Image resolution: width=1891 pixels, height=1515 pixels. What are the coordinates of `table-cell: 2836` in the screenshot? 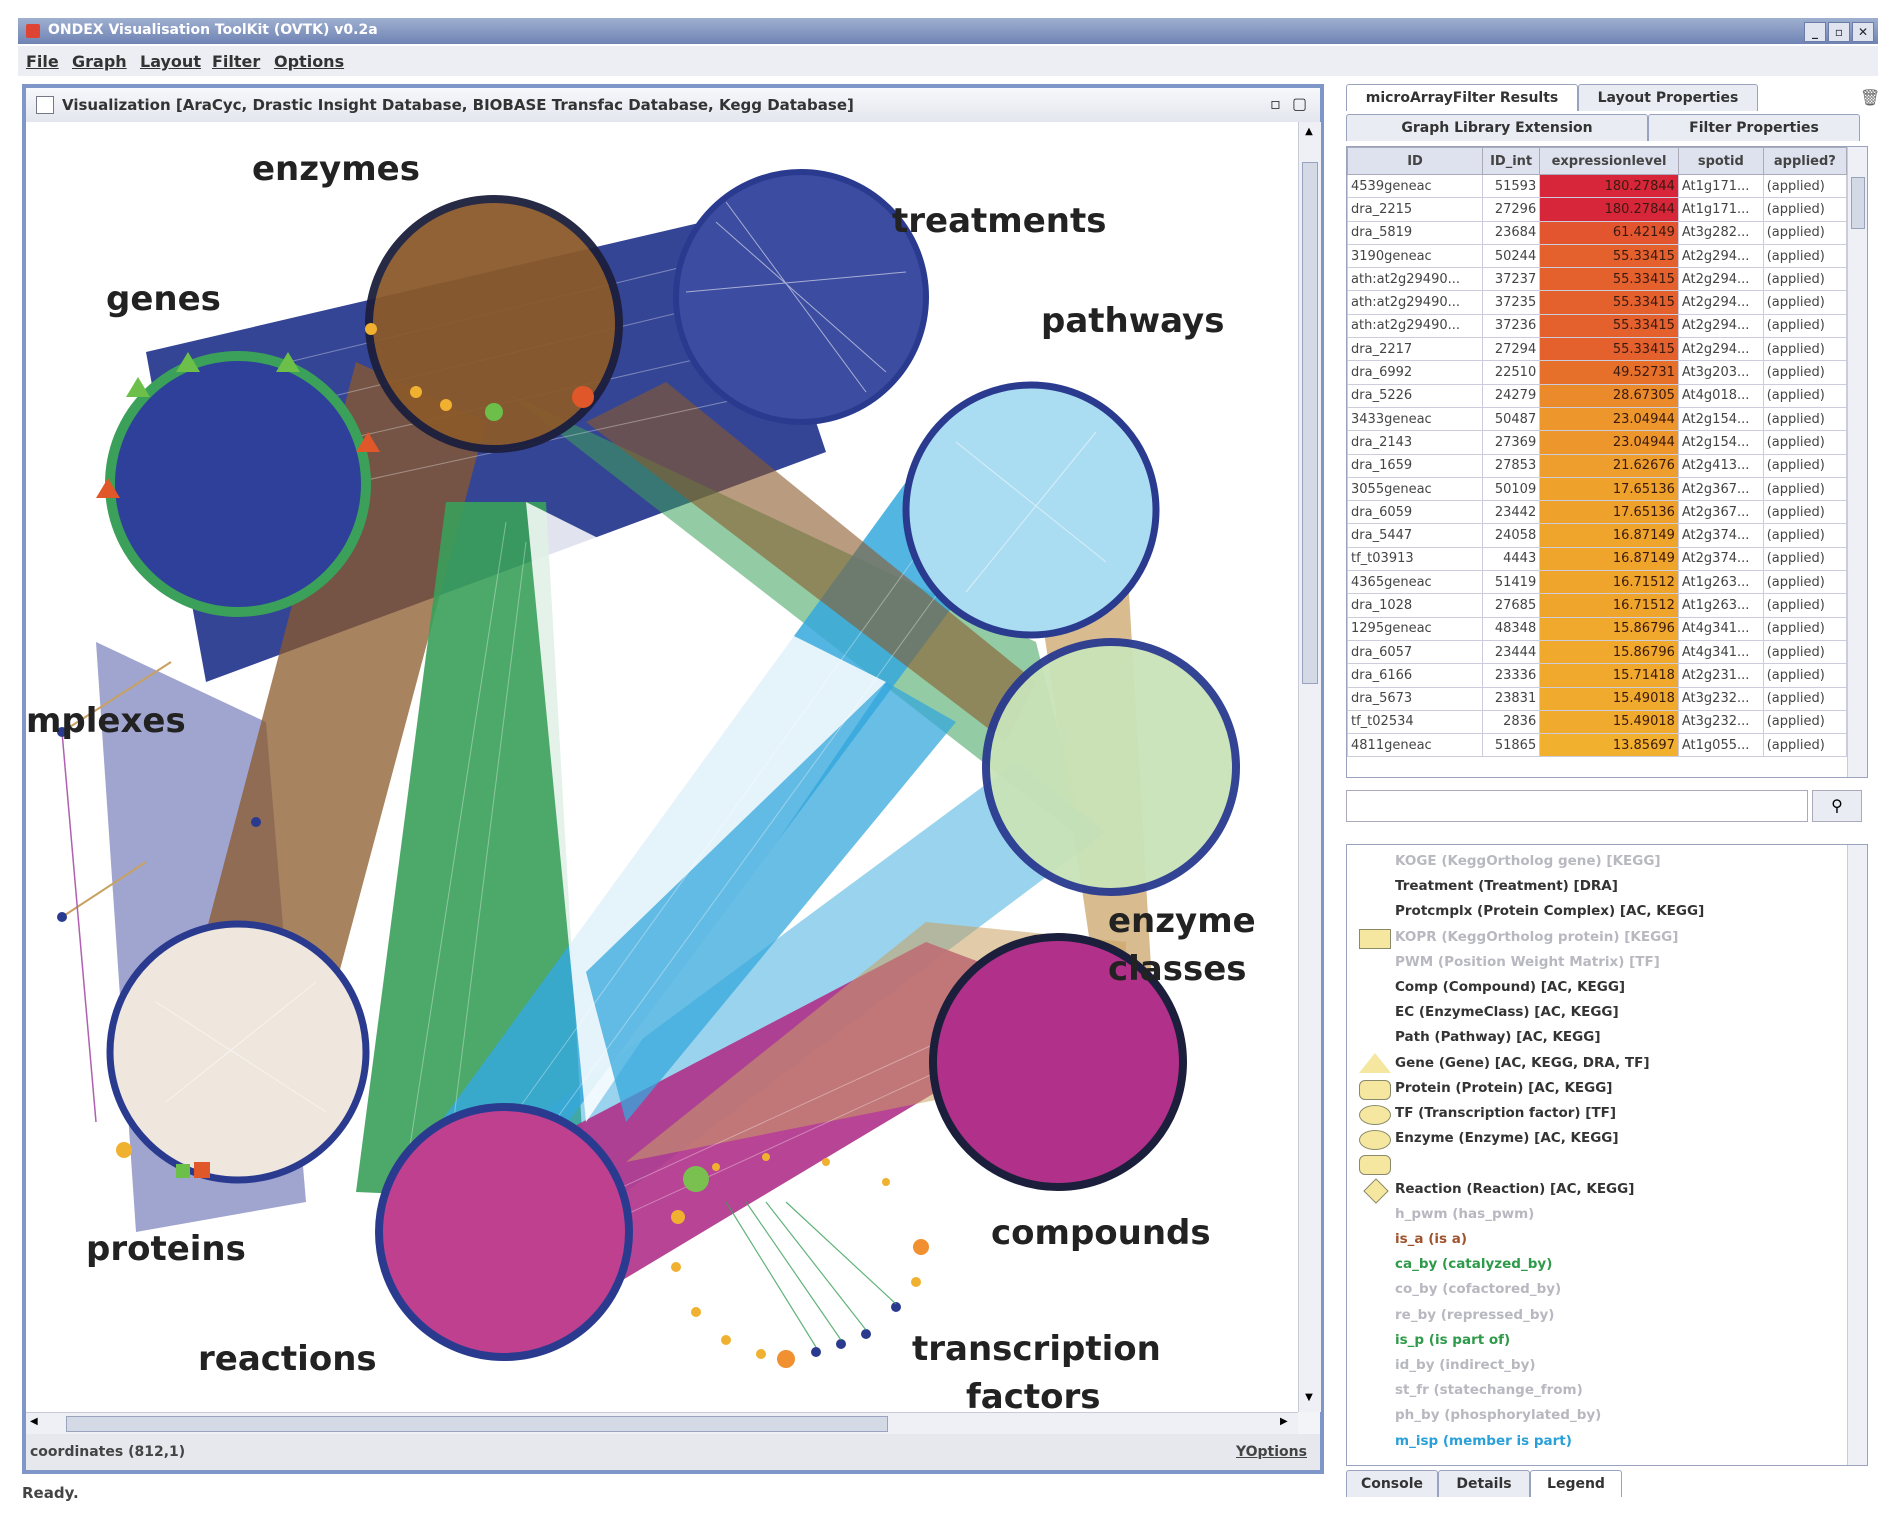 It's located at (1511, 722).